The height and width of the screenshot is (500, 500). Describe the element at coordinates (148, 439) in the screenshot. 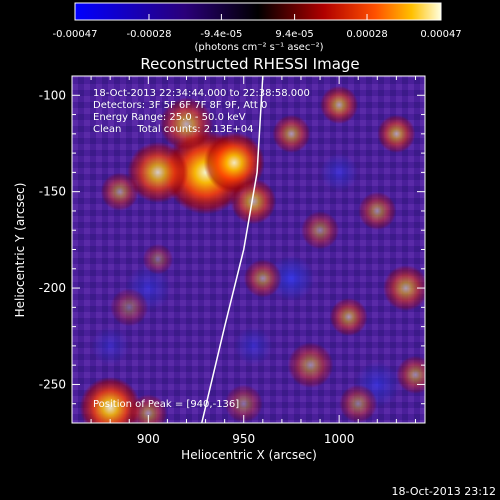

I see `x-tick-label: 900` at that location.